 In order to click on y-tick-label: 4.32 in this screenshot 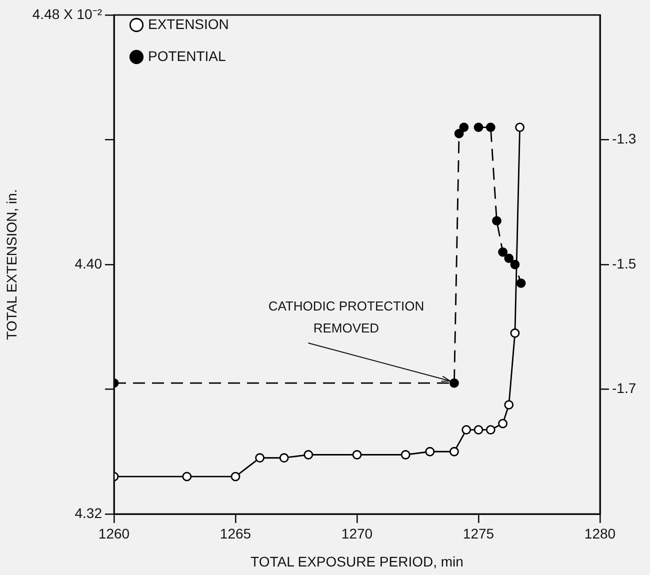, I will do `click(88, 512)`.